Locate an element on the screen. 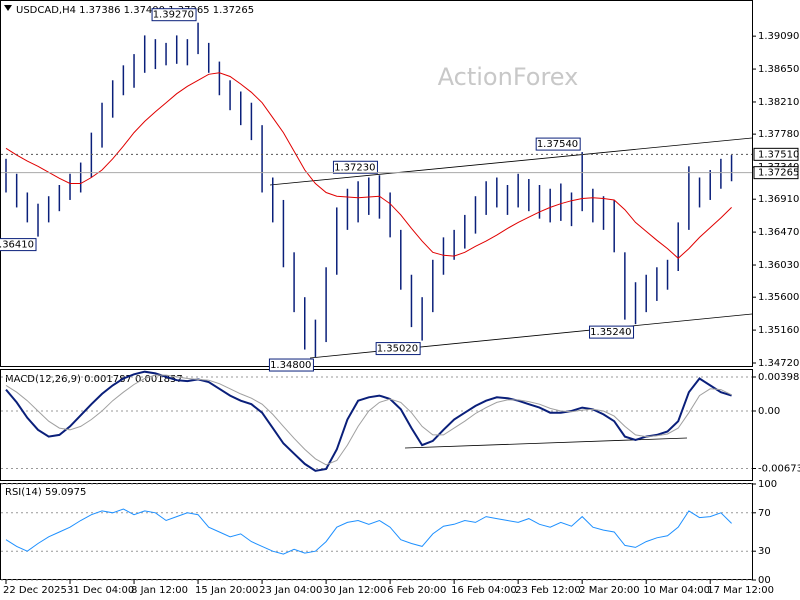 This screenshot has width=800, height=600. price-annotation: 1.39270 is located at coordinates (173, 15).